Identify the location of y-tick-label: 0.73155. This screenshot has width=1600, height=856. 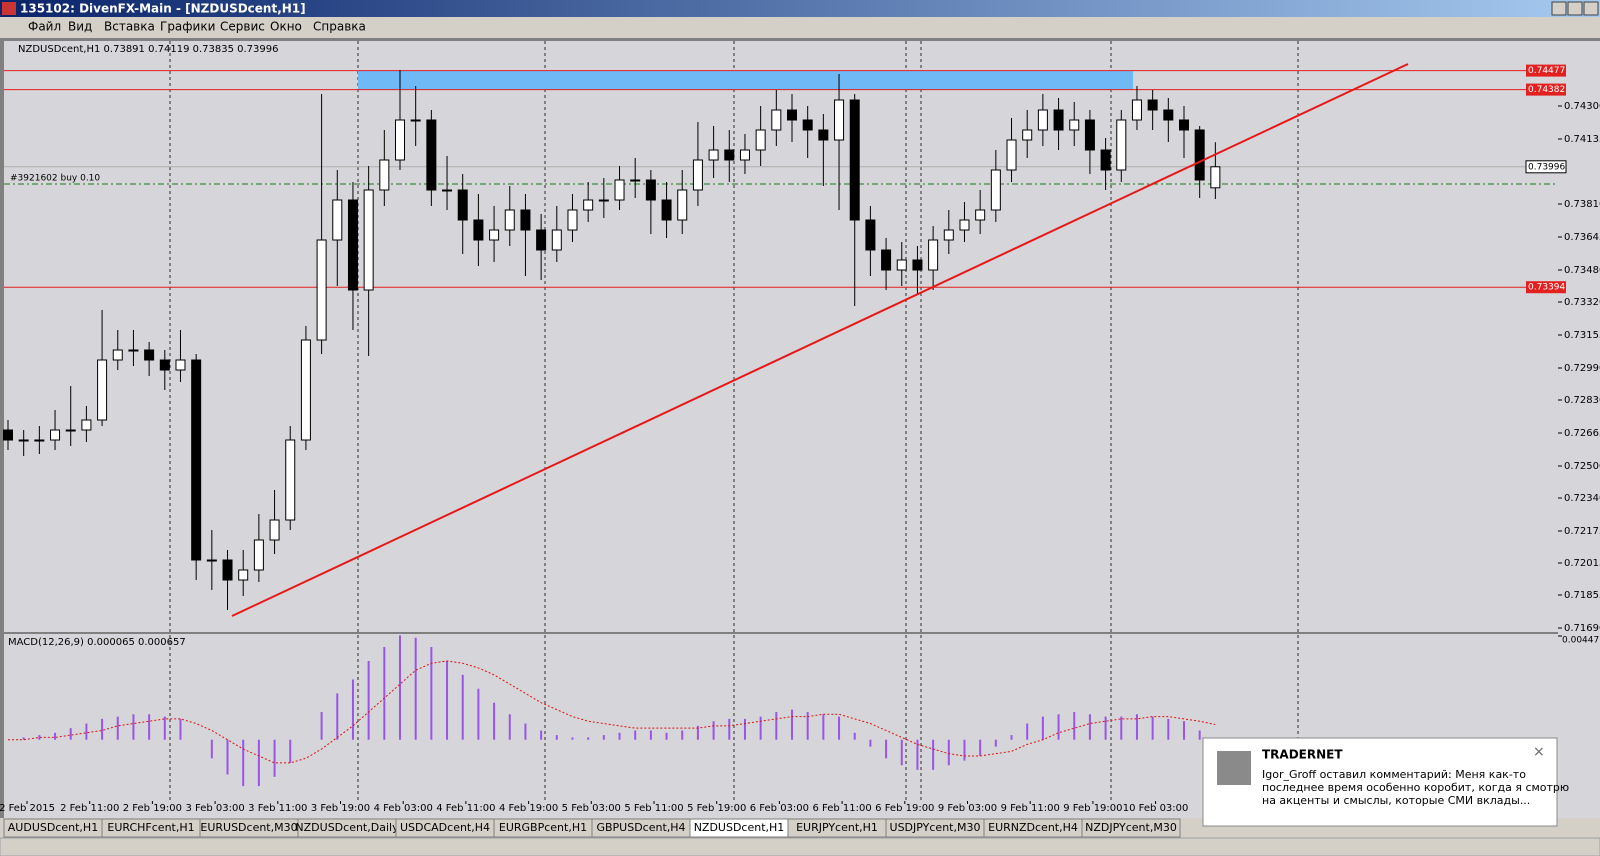
(1582, 335).